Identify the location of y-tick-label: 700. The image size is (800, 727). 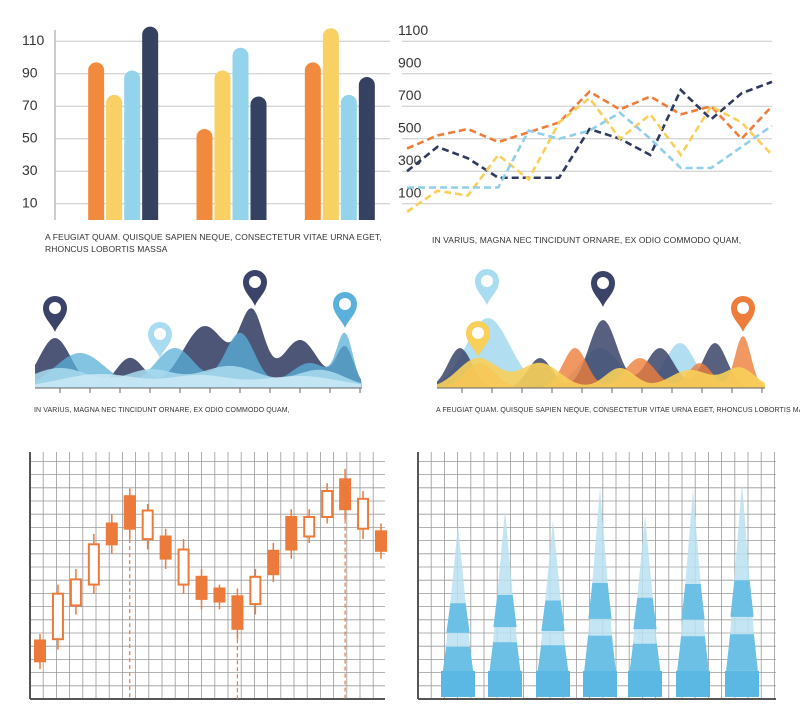
(410, 95).